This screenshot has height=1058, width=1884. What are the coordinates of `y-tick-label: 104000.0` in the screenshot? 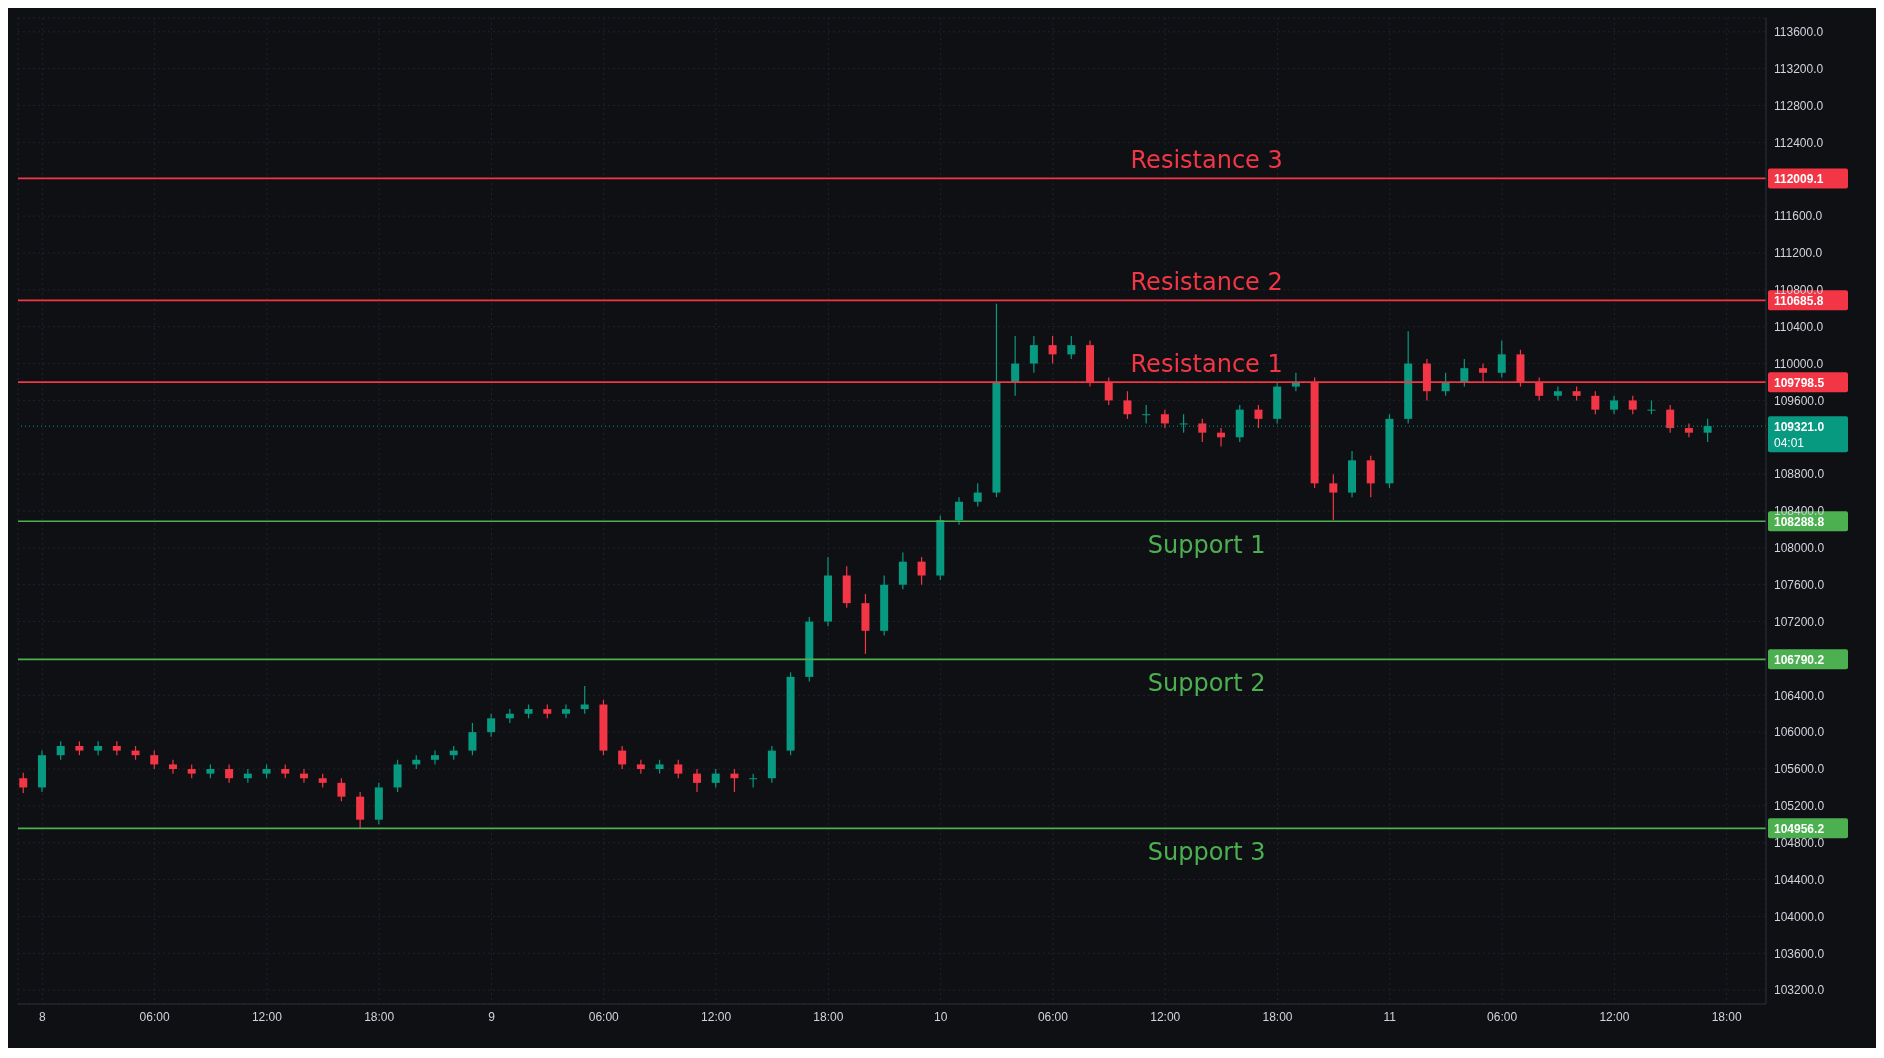 It's located at (1799, 916).